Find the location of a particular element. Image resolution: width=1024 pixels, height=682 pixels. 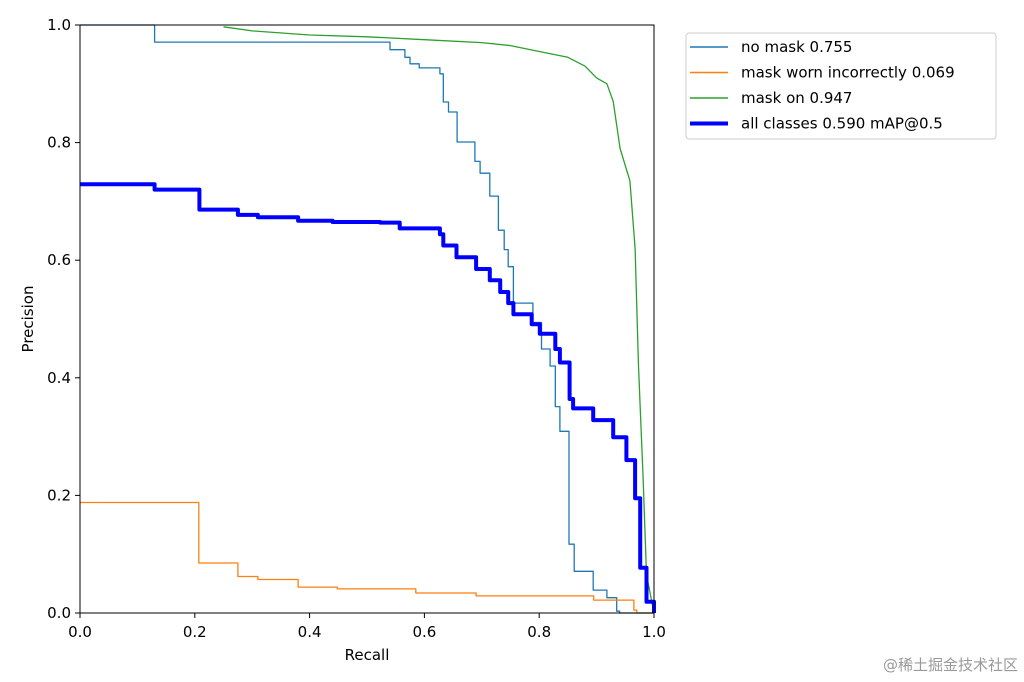

x-tick-label: 0.8 is located at coordinates (539, 632).